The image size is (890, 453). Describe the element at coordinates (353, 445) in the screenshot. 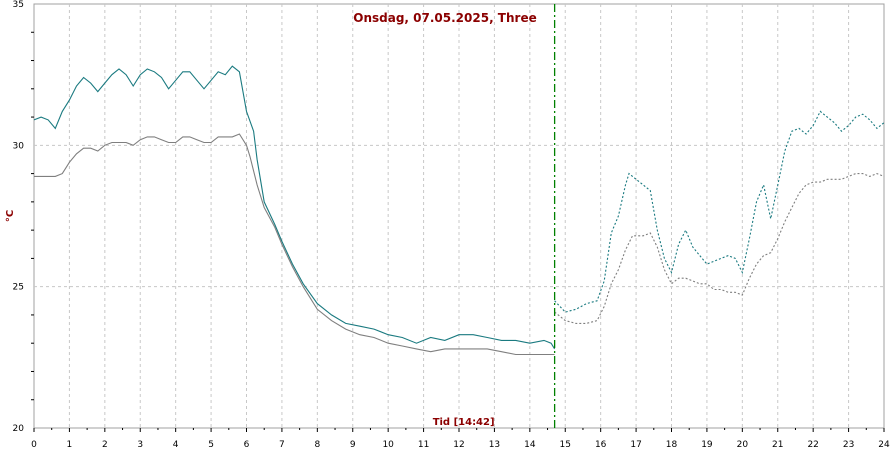

I see `x-tick-label: 9` at that location.